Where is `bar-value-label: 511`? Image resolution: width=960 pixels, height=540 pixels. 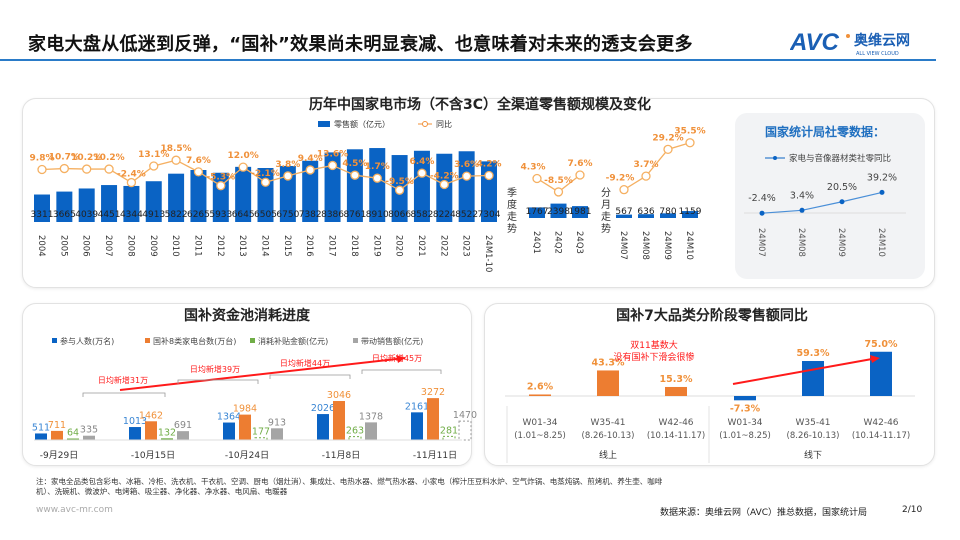
bar-value-label: 511 is located at coordinates (41, 427).